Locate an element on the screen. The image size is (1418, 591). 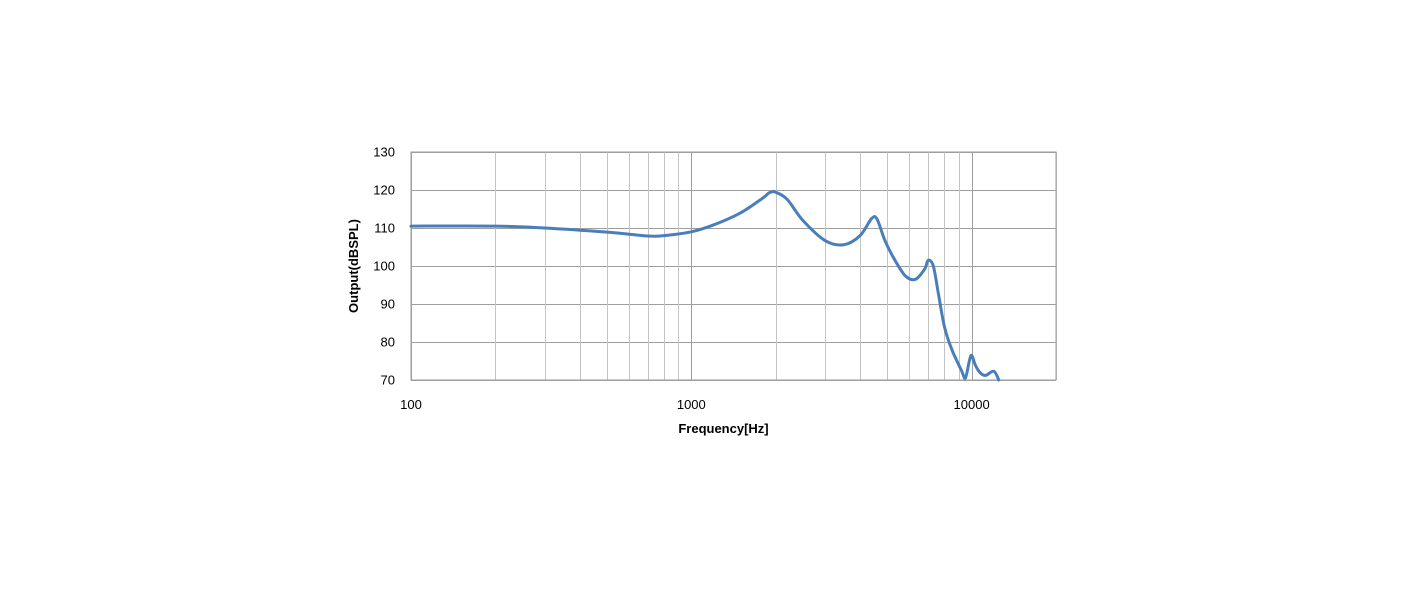
y-tick-label: 130 is located at coordinates (384, 152).